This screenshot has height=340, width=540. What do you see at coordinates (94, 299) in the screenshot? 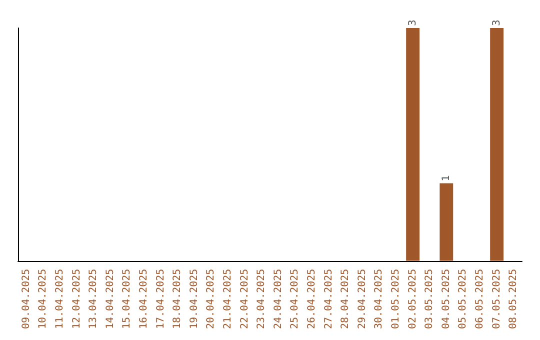
I see `x-tick-label: 13.04.2025` at bounding box center [94, 299].